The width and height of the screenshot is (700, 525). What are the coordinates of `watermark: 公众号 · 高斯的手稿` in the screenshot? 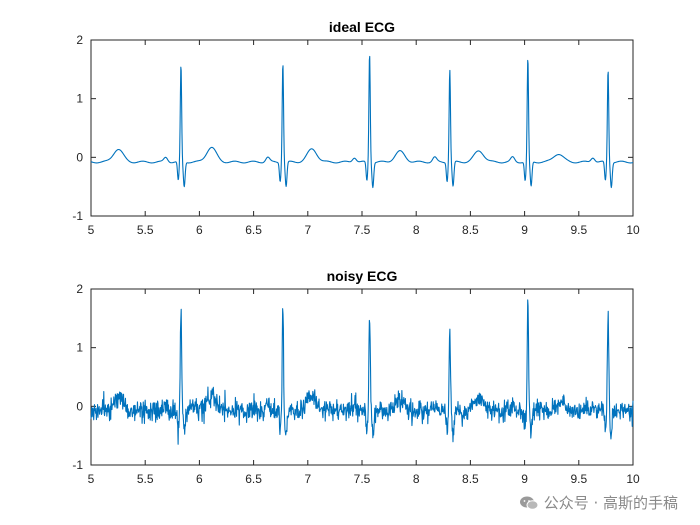 It's located at (598, 502).